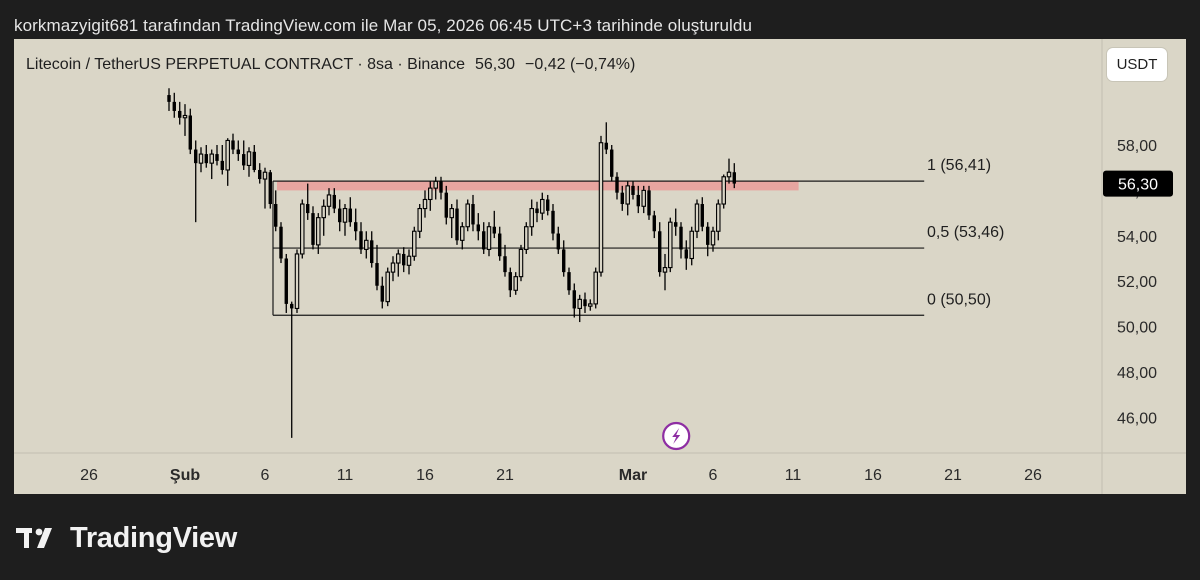 The image size is (1200, 580). What do you see at coordinates (713, 475) in the screenshot?
I see `x-tick-label-7: 6` at bounding box center [713, 475].